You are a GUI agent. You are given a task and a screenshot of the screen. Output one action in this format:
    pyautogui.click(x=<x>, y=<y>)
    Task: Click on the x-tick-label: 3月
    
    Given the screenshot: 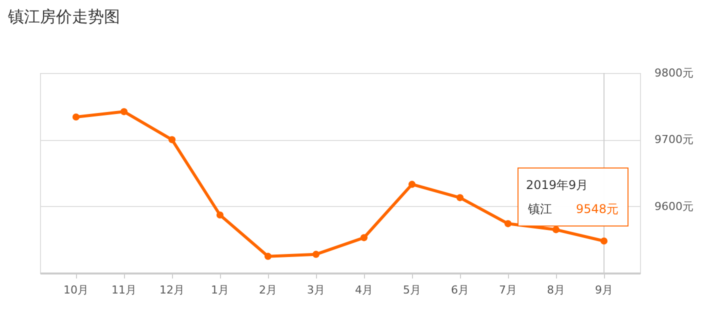 What is the action you would take?
    pyautogui.click(x=316, y=290)
    